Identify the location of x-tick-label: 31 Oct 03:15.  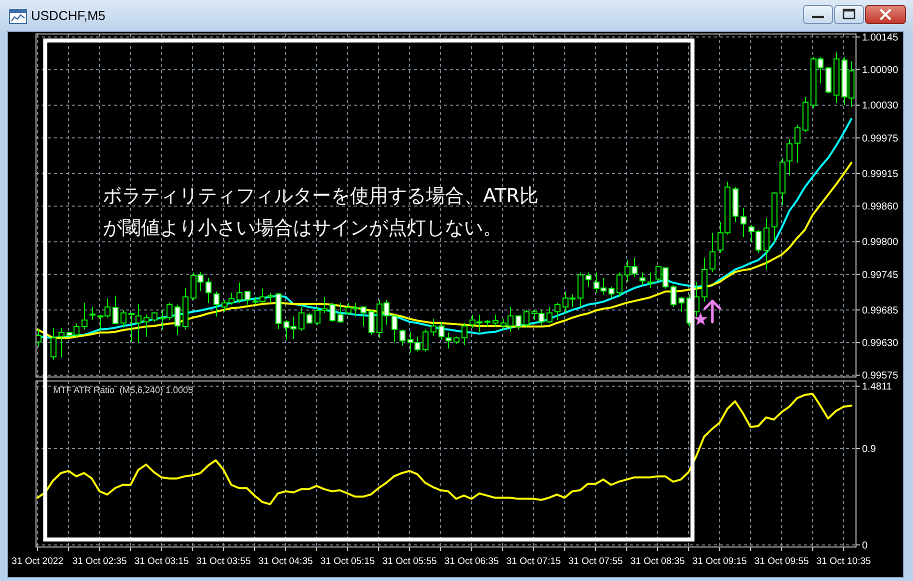
(161, 561).